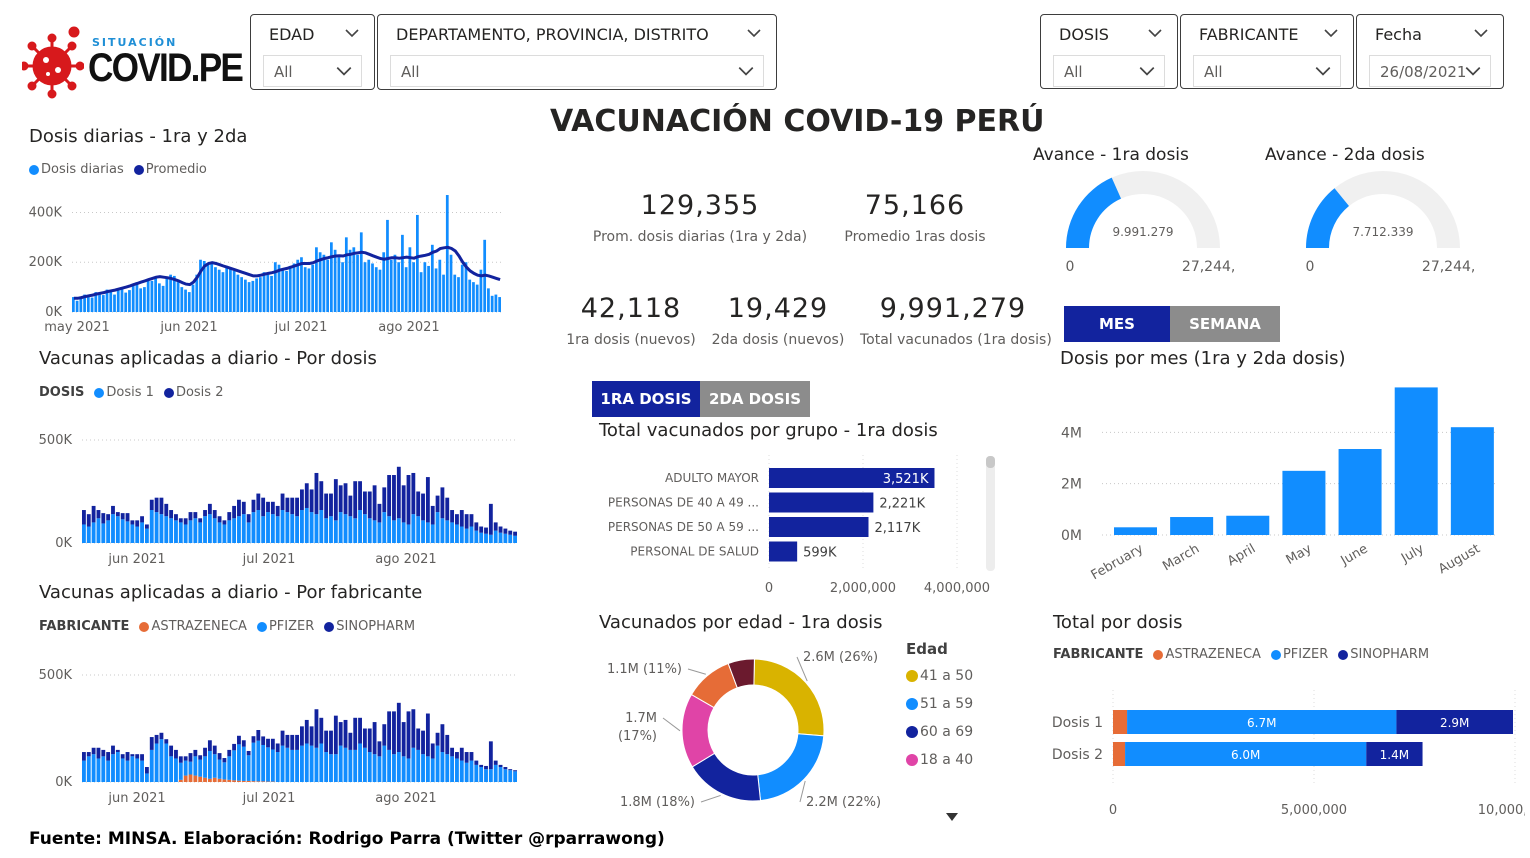 Image resolution: width=1530 pixels, height=858 pixels. What do you see at coordinates (646, 399) in the screenshot?
I see `toggle-1ra-dosis-button: 1RA DOSIS` at bounding box center [646, 399].